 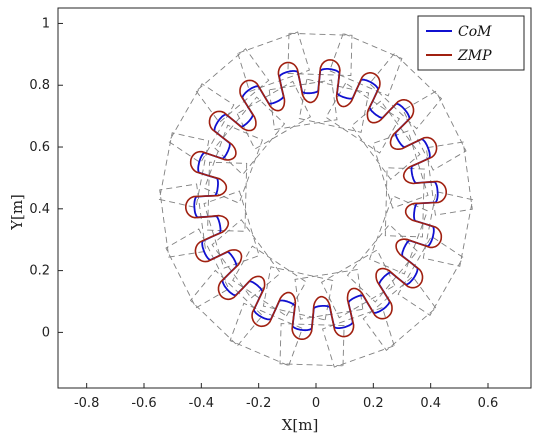 I want to click on x-tick-label: 0.6, so click(x=488, y=403).